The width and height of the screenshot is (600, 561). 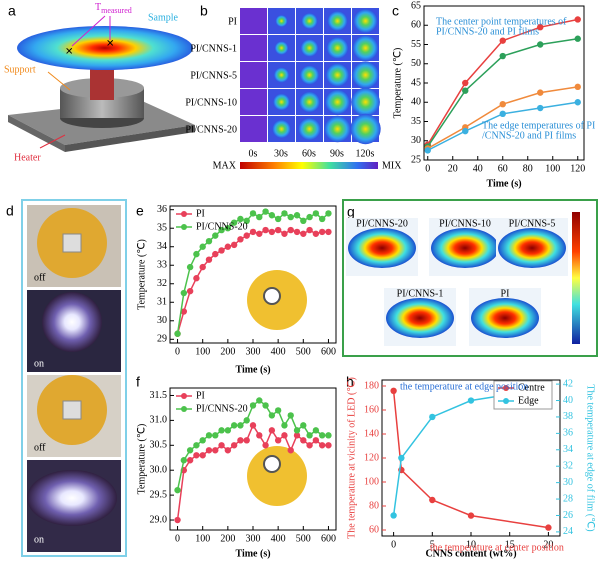 I want to click on legend-label: PI, so click(x=200, y=213).